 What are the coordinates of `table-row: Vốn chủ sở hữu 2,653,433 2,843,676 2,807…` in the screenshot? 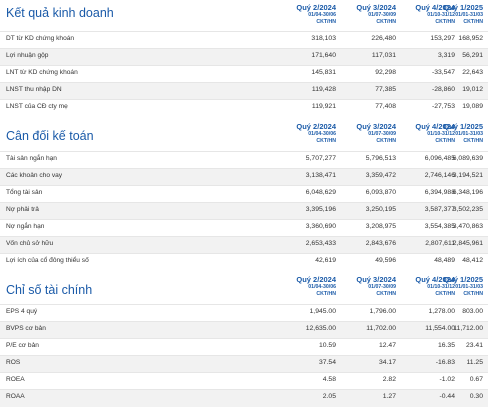 It's located at (244, 245).